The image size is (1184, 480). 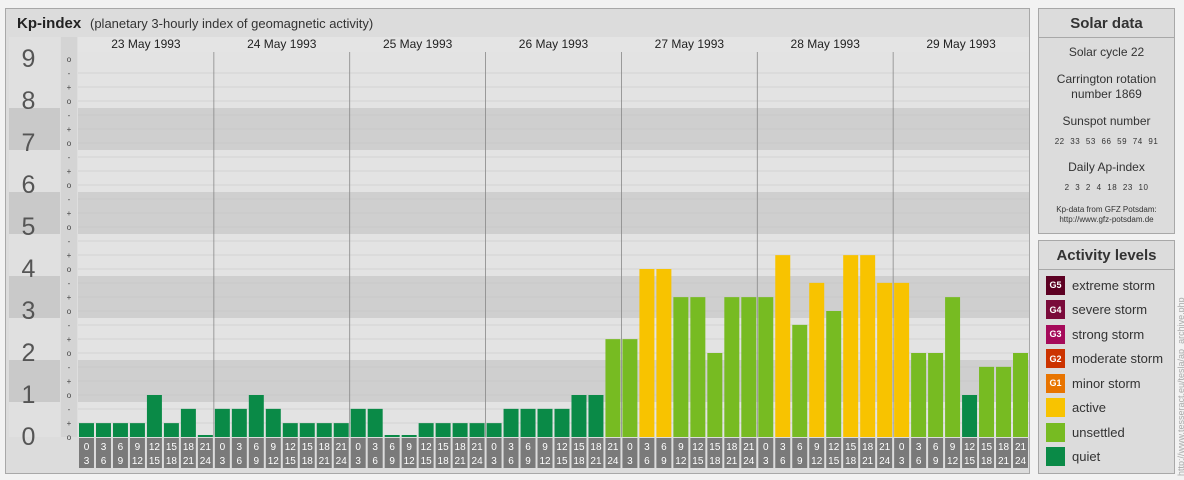 What do you see at coordinates (223, 461) in the screenshot?
I see `x-label-end: 3` at bounding box center [223, 461].